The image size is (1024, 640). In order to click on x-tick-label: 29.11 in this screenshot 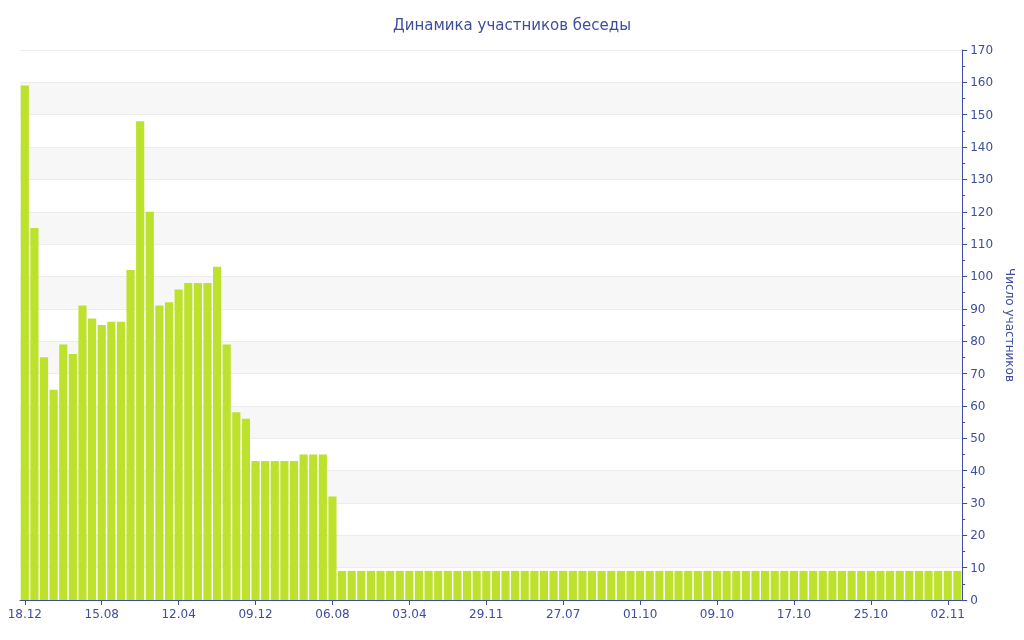, I will do `click(486, 614)`.